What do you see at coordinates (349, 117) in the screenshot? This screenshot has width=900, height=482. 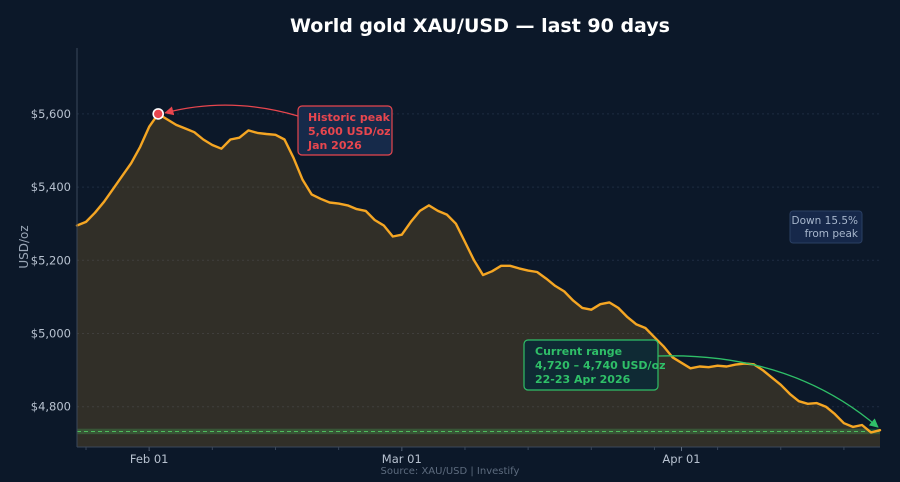 I see `peak-annotation-line-1: Historic peak` at bounding box center [349, 117].